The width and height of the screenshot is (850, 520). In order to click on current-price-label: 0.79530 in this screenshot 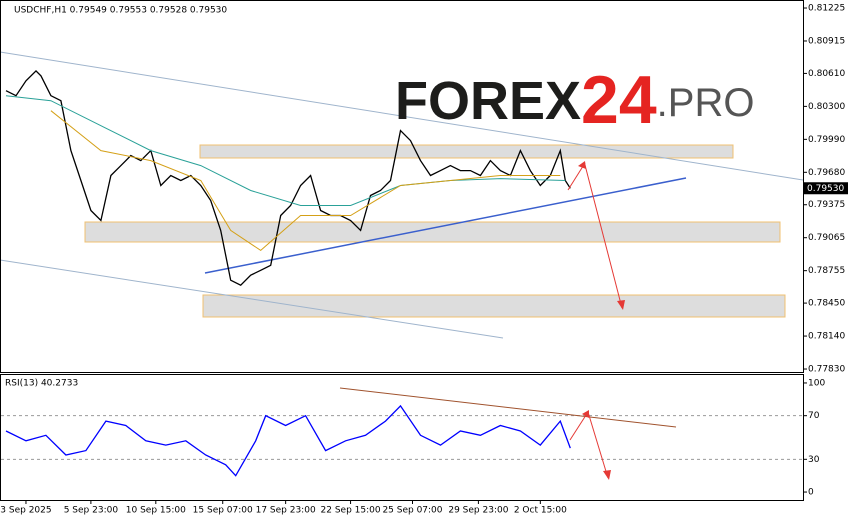, I will do `click(825, 189)`.